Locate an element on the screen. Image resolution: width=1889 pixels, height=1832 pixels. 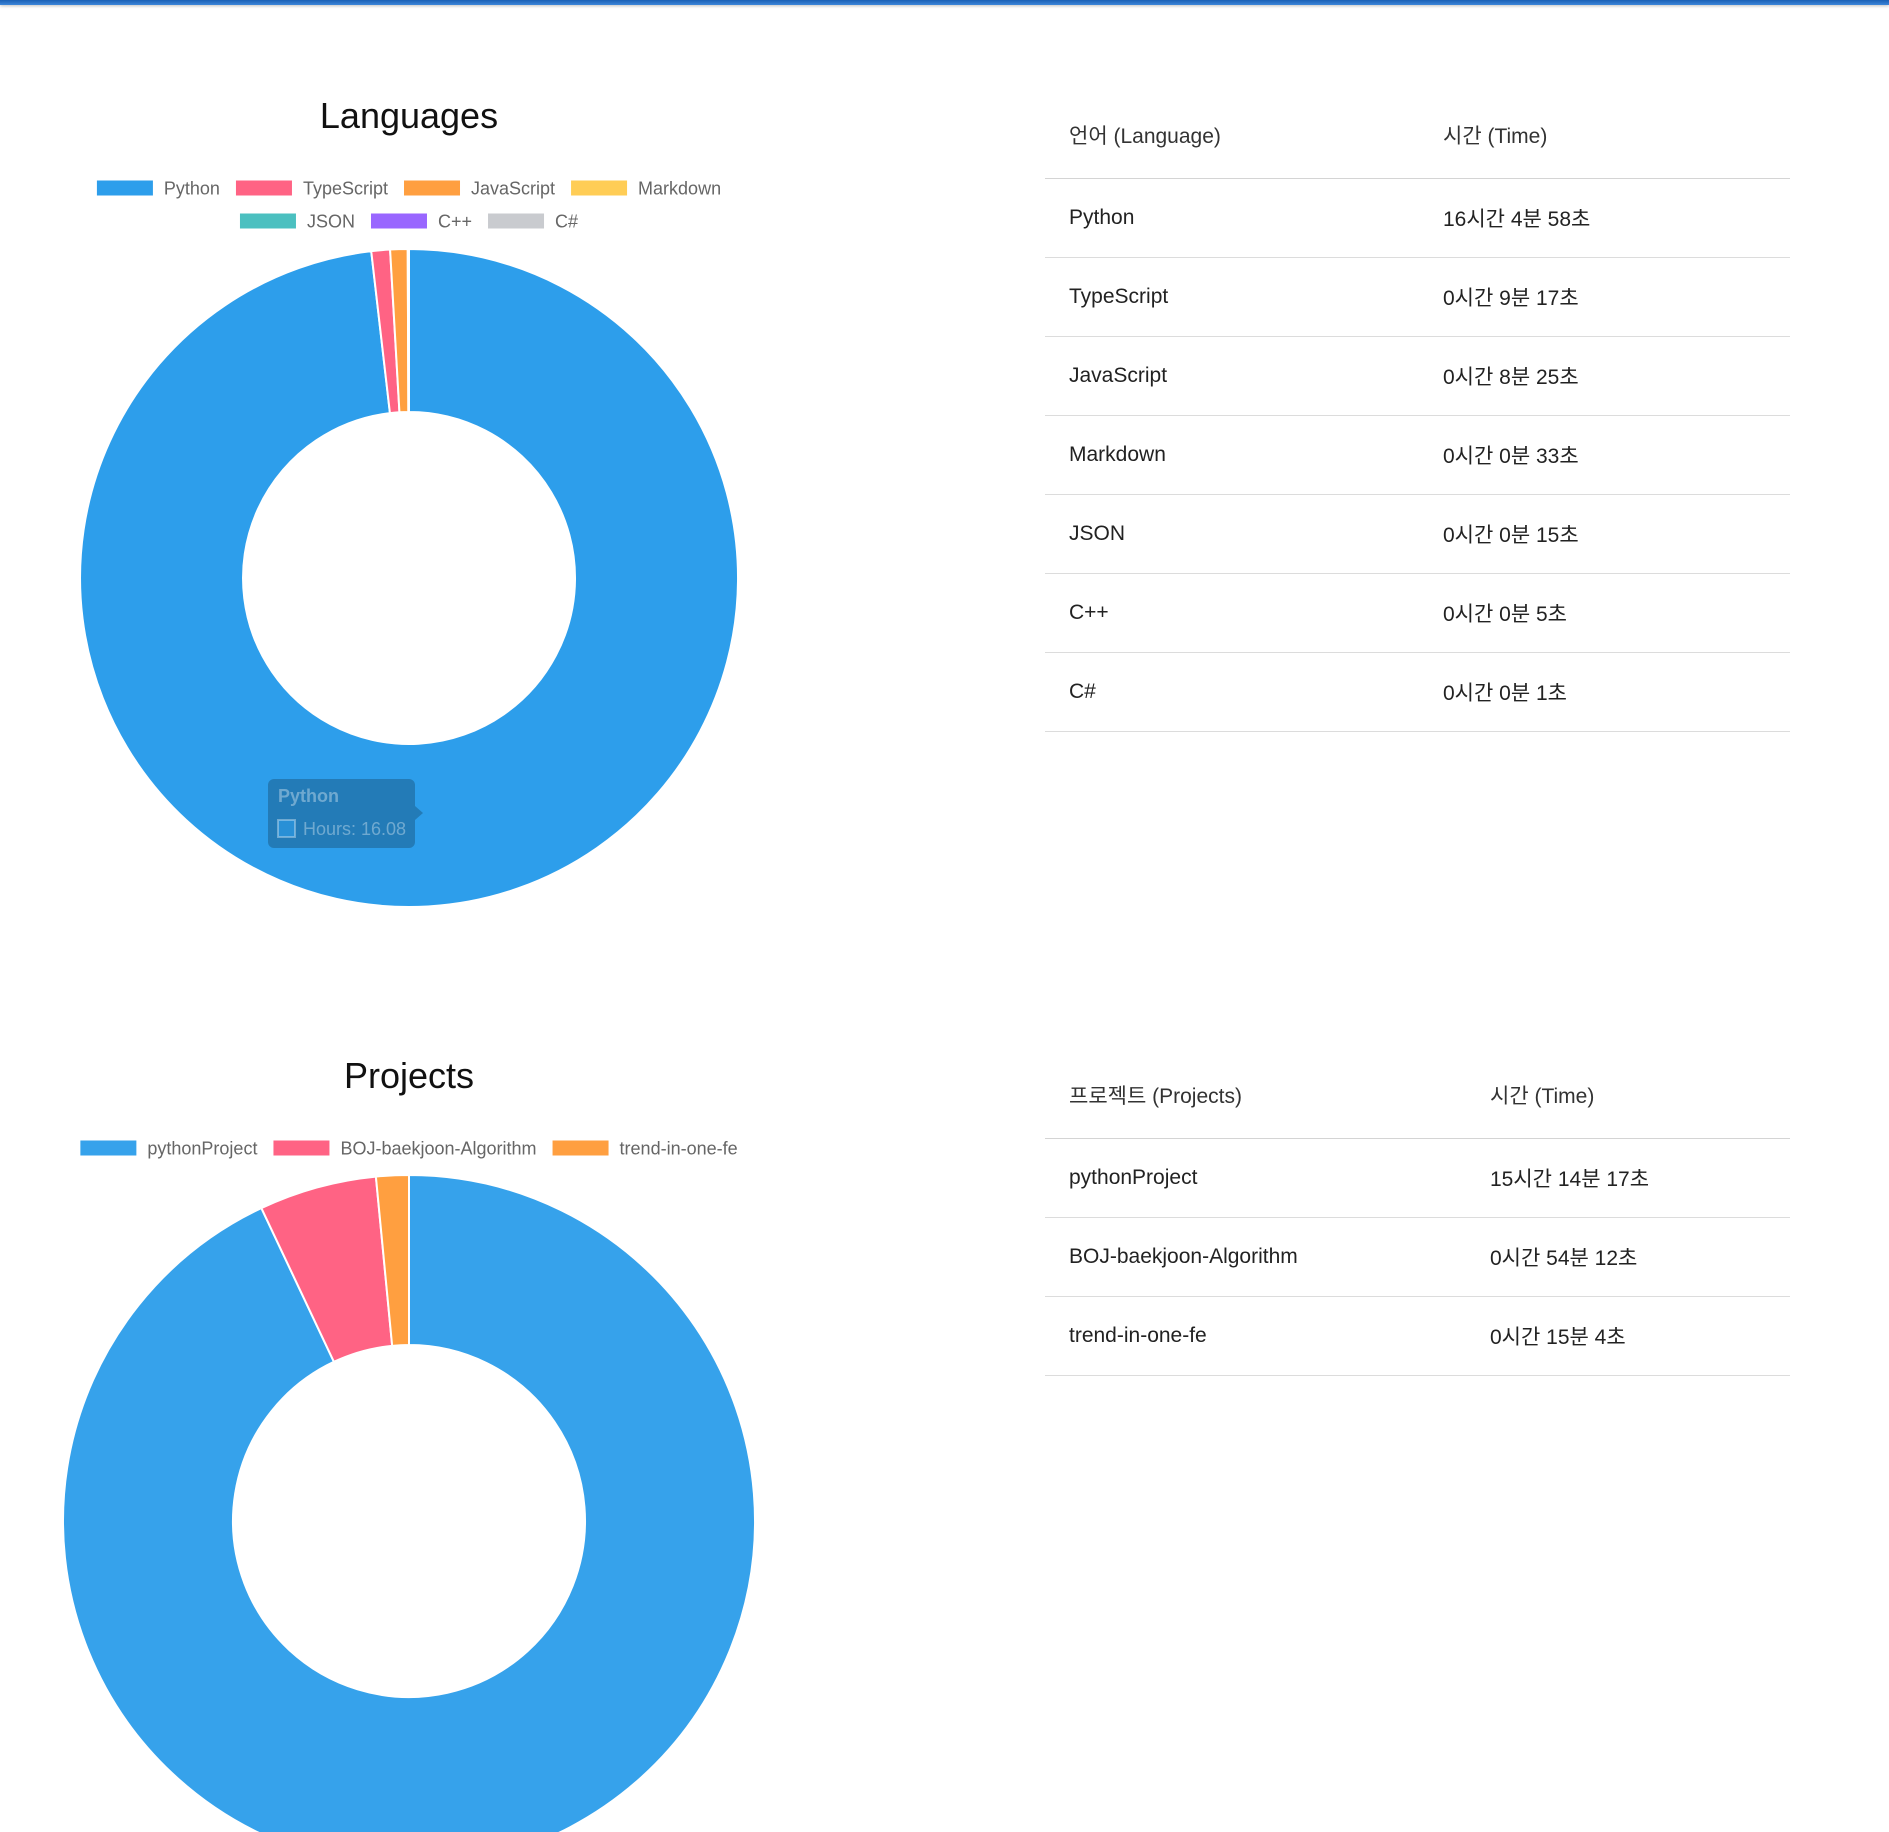
table-row: JSON 0시간 0분 15초 is located at coordinates (1417, 534).